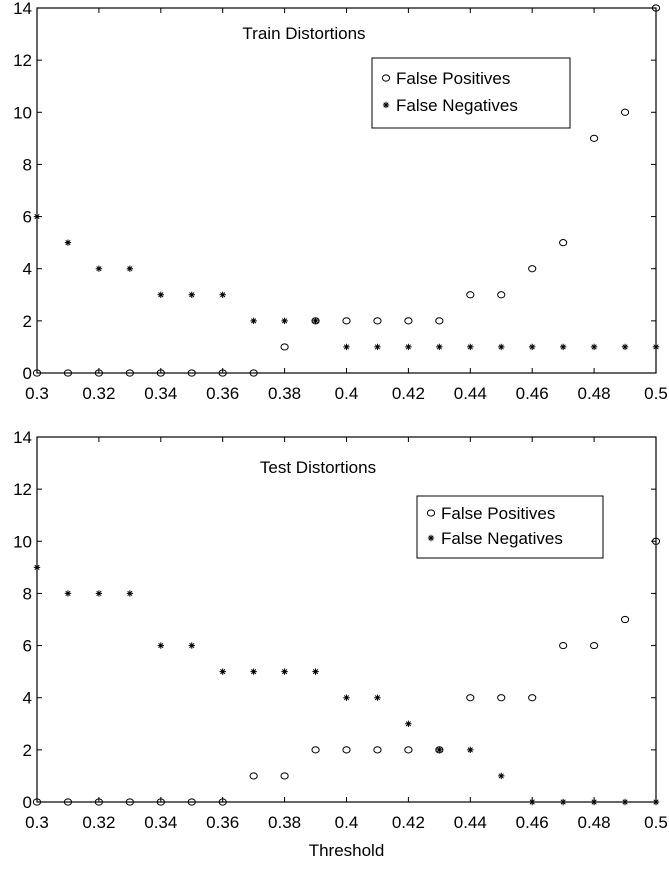 This screenshot has height=872, width=669. I want to click on series-false-negatives, so click(346, 282).